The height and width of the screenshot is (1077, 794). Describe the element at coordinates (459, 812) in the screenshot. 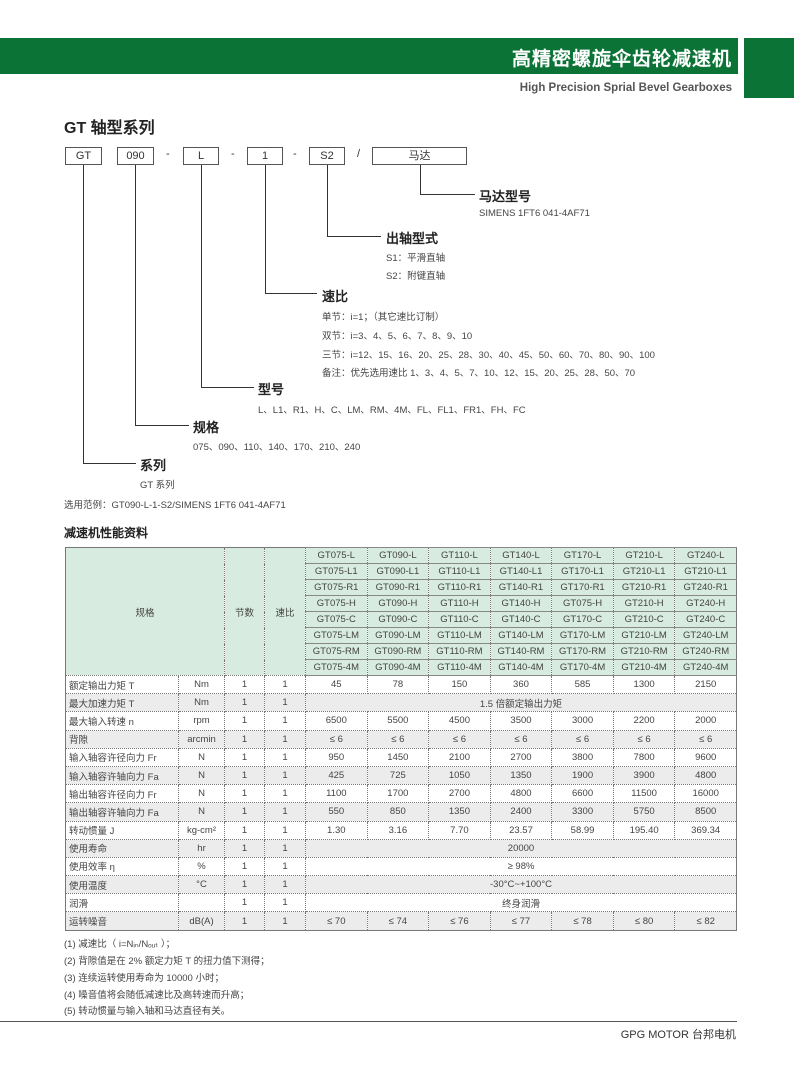

I see `row-value: 1350` at that location.